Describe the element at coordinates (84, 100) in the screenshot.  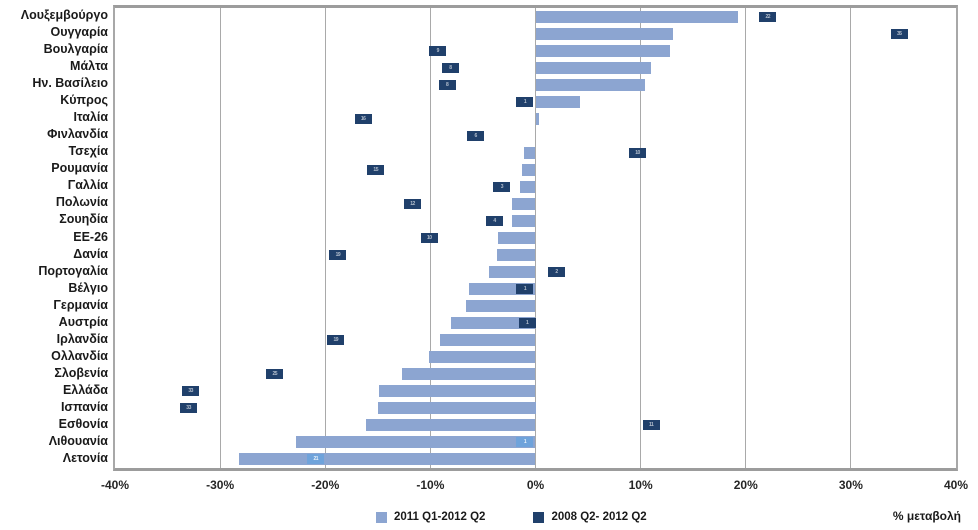
I see `category-label: Κύπρος` at that location.